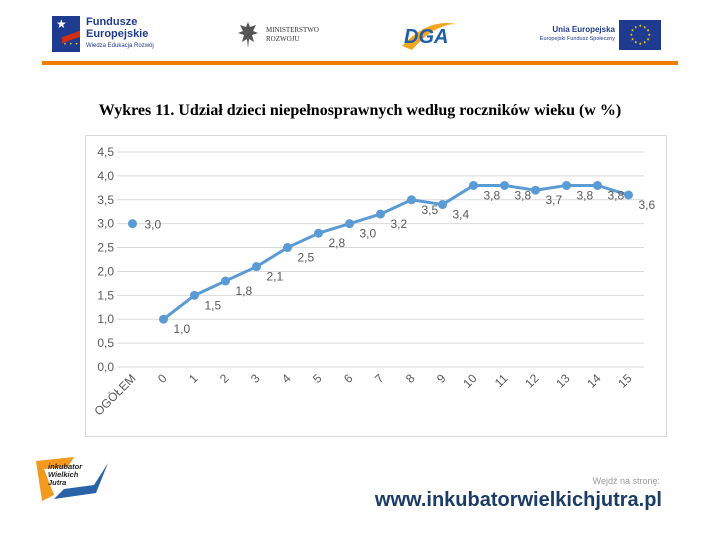 The image size is (720, 540). What do you see at coordinates (626, 481) in the screenshot?
I see `footer-note: Wejdź na stronę:` at bounding box center [626, 481].